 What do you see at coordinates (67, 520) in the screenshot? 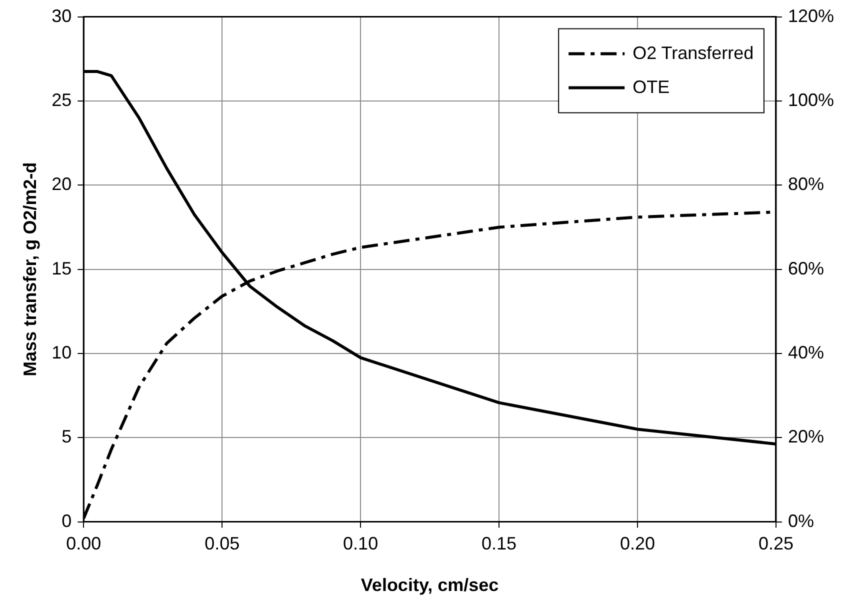
I see `y-tick-label: 0` at bounding box center [67, 520].